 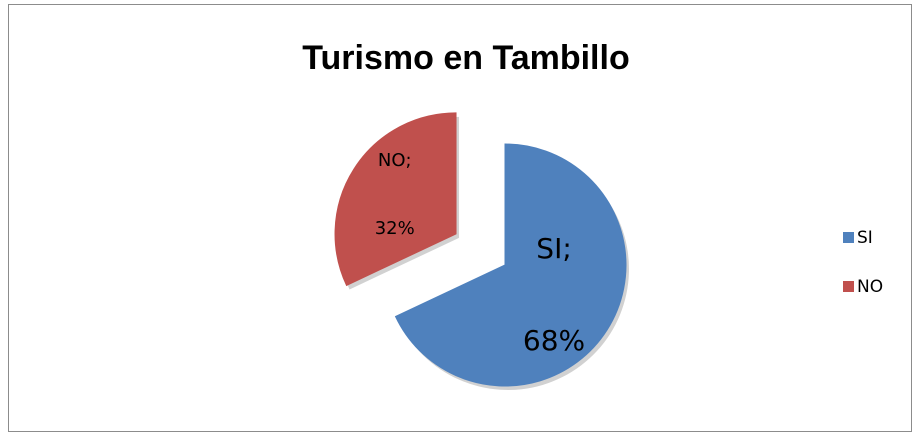 What do you see at coordinates (395, 228) in the screenshot?
I see `data-label: 32%` at bounding box center [395, 228].